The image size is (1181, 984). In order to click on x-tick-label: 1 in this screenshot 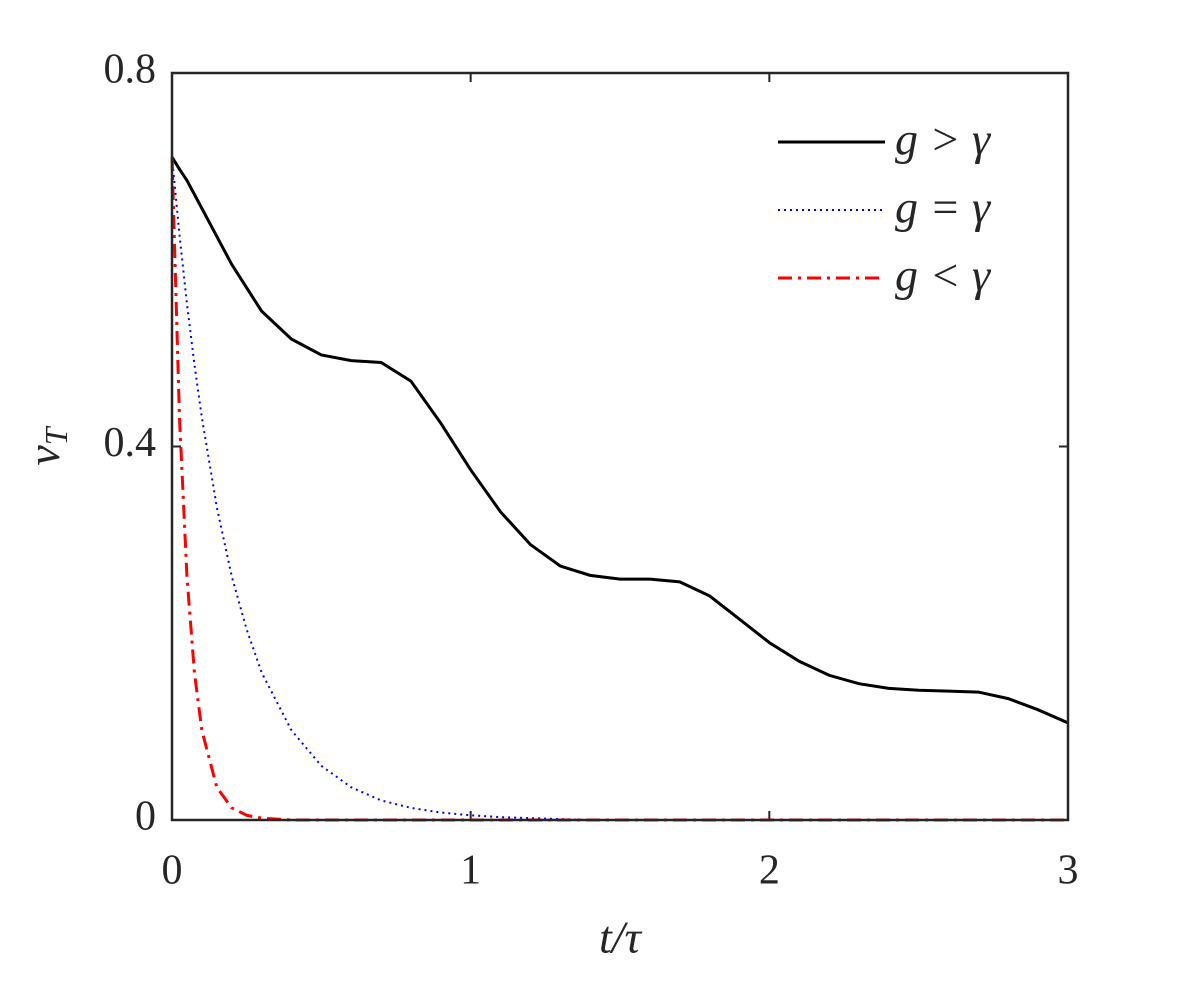, I will do `click(470, 871)`.